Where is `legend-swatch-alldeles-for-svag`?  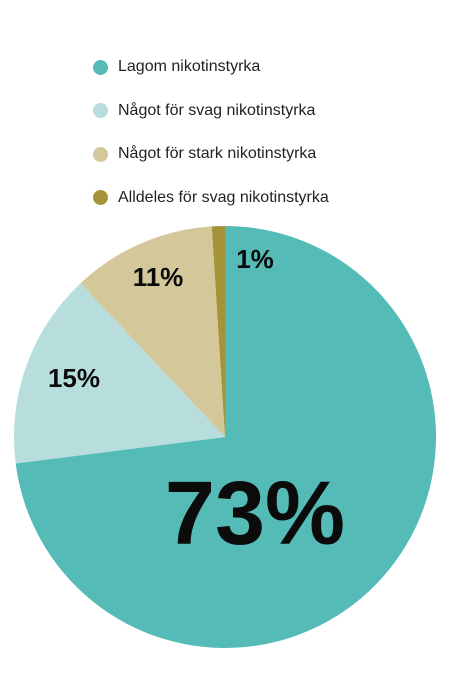
legend-swatch-alldeles-for-svag is located at coordinates (100, 197).